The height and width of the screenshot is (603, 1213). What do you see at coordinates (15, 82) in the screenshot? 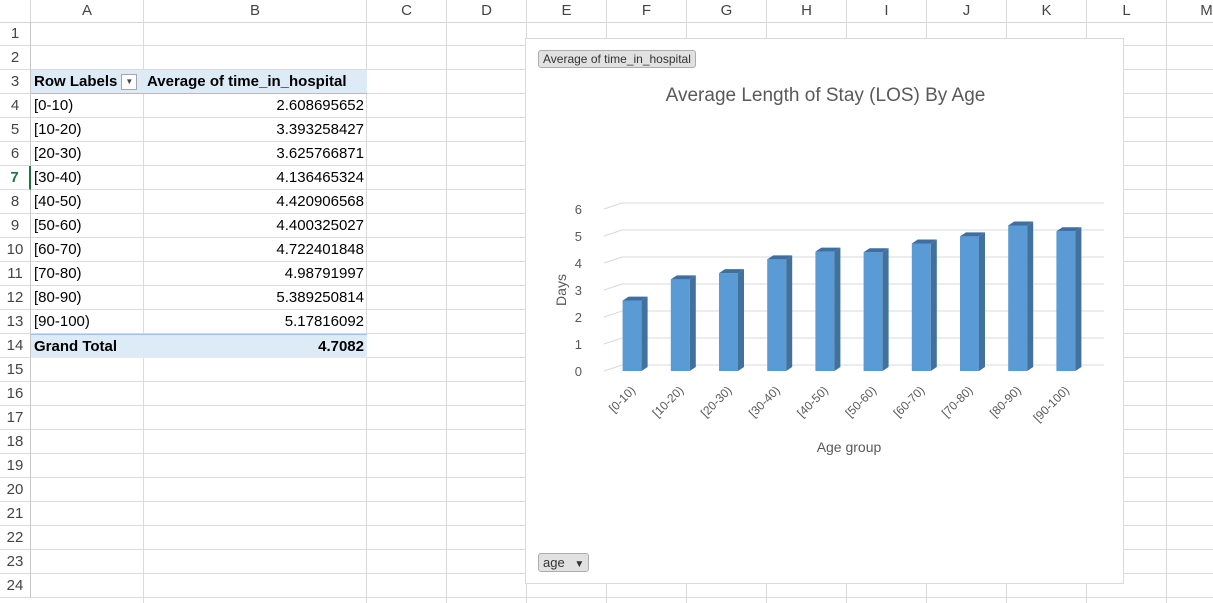
I see `row-header-3: 3` at bounding box center [15, 82].